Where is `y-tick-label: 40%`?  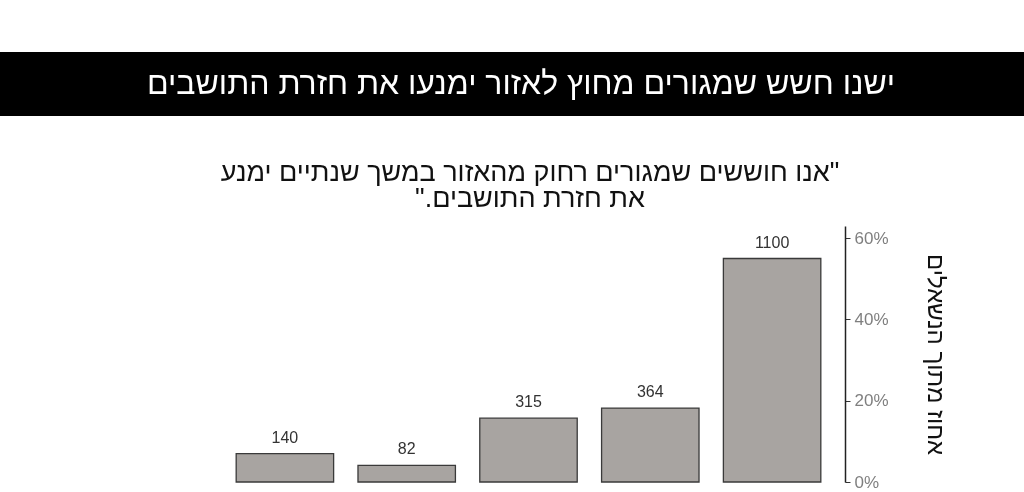
y-tick-label: 40% is located at coordinates (871, 319).